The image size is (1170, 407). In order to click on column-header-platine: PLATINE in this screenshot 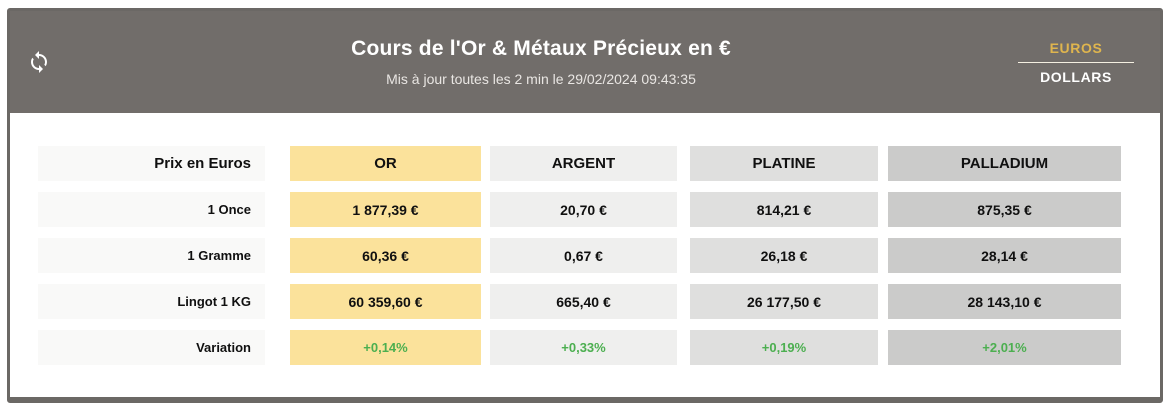, I will do `click(784, 163)`.